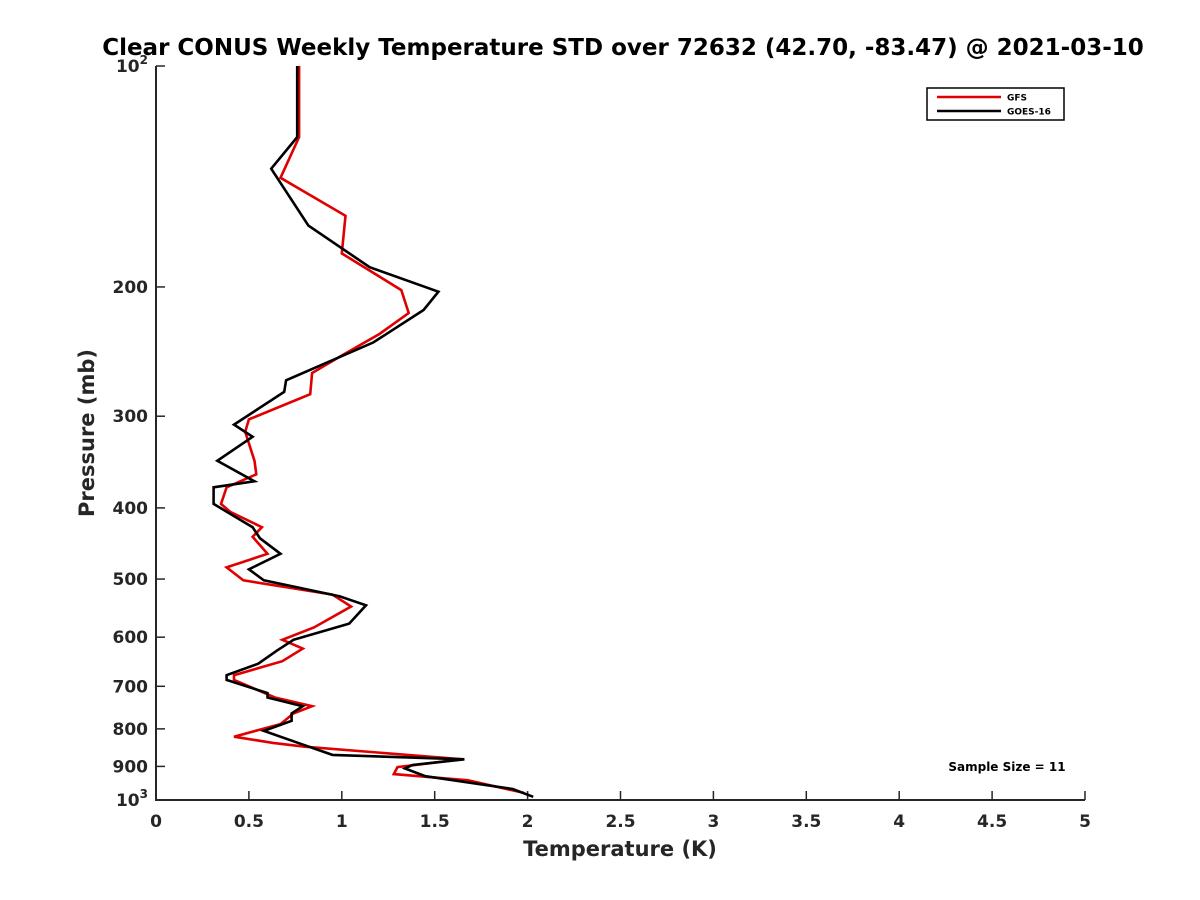 The height and width of the screenshot is (900, 1200). I want to click on x-tick-label: 4, so click(899, 822).